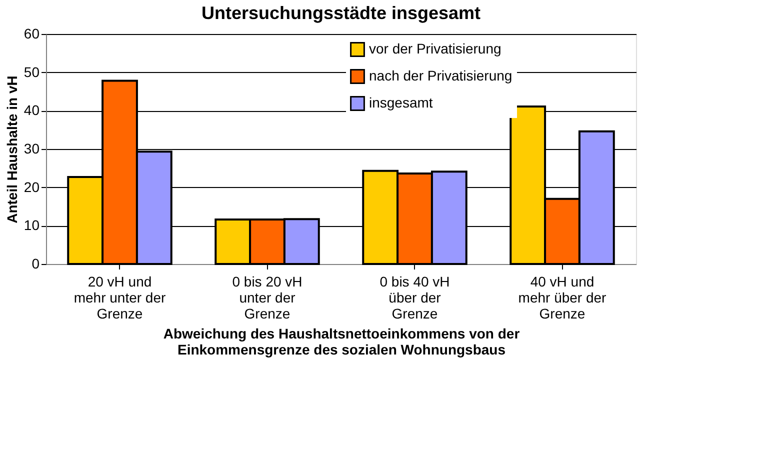 This screenshot has width=783, height=473. Describe the element at coordinates (32, 225) in the screenshot. I see `y-tick-label: 10` at that location.